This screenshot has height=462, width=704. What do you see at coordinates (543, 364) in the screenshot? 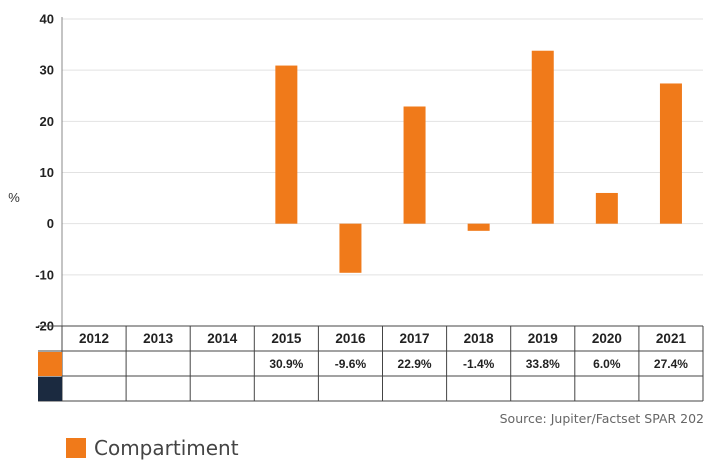
I see `data-label: 33.8%` at bounding box center [543, 364].